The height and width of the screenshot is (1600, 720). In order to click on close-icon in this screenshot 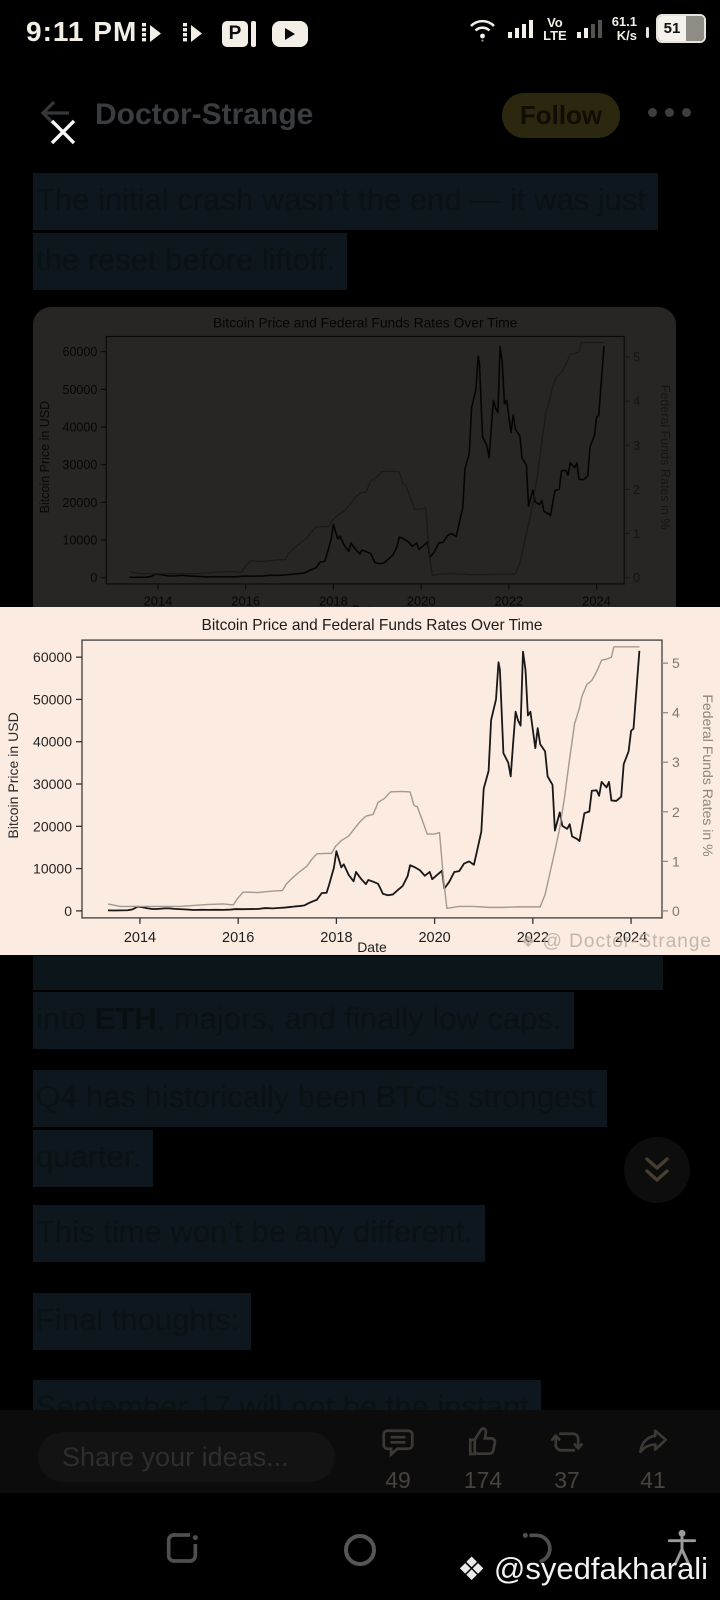, I will do `click(63, 132)`.